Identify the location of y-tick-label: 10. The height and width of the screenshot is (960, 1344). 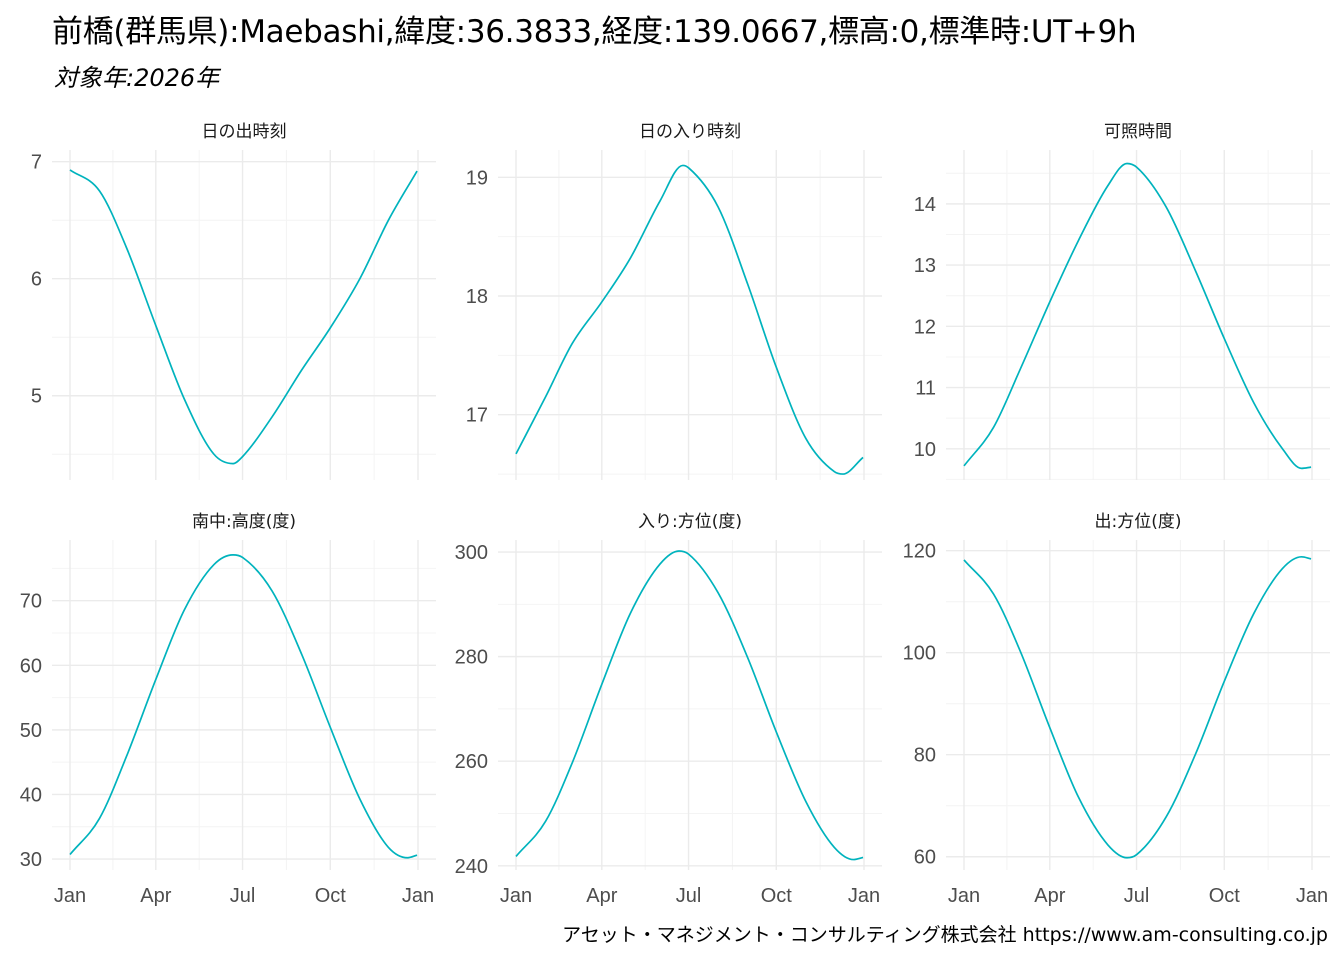
(925, 450).